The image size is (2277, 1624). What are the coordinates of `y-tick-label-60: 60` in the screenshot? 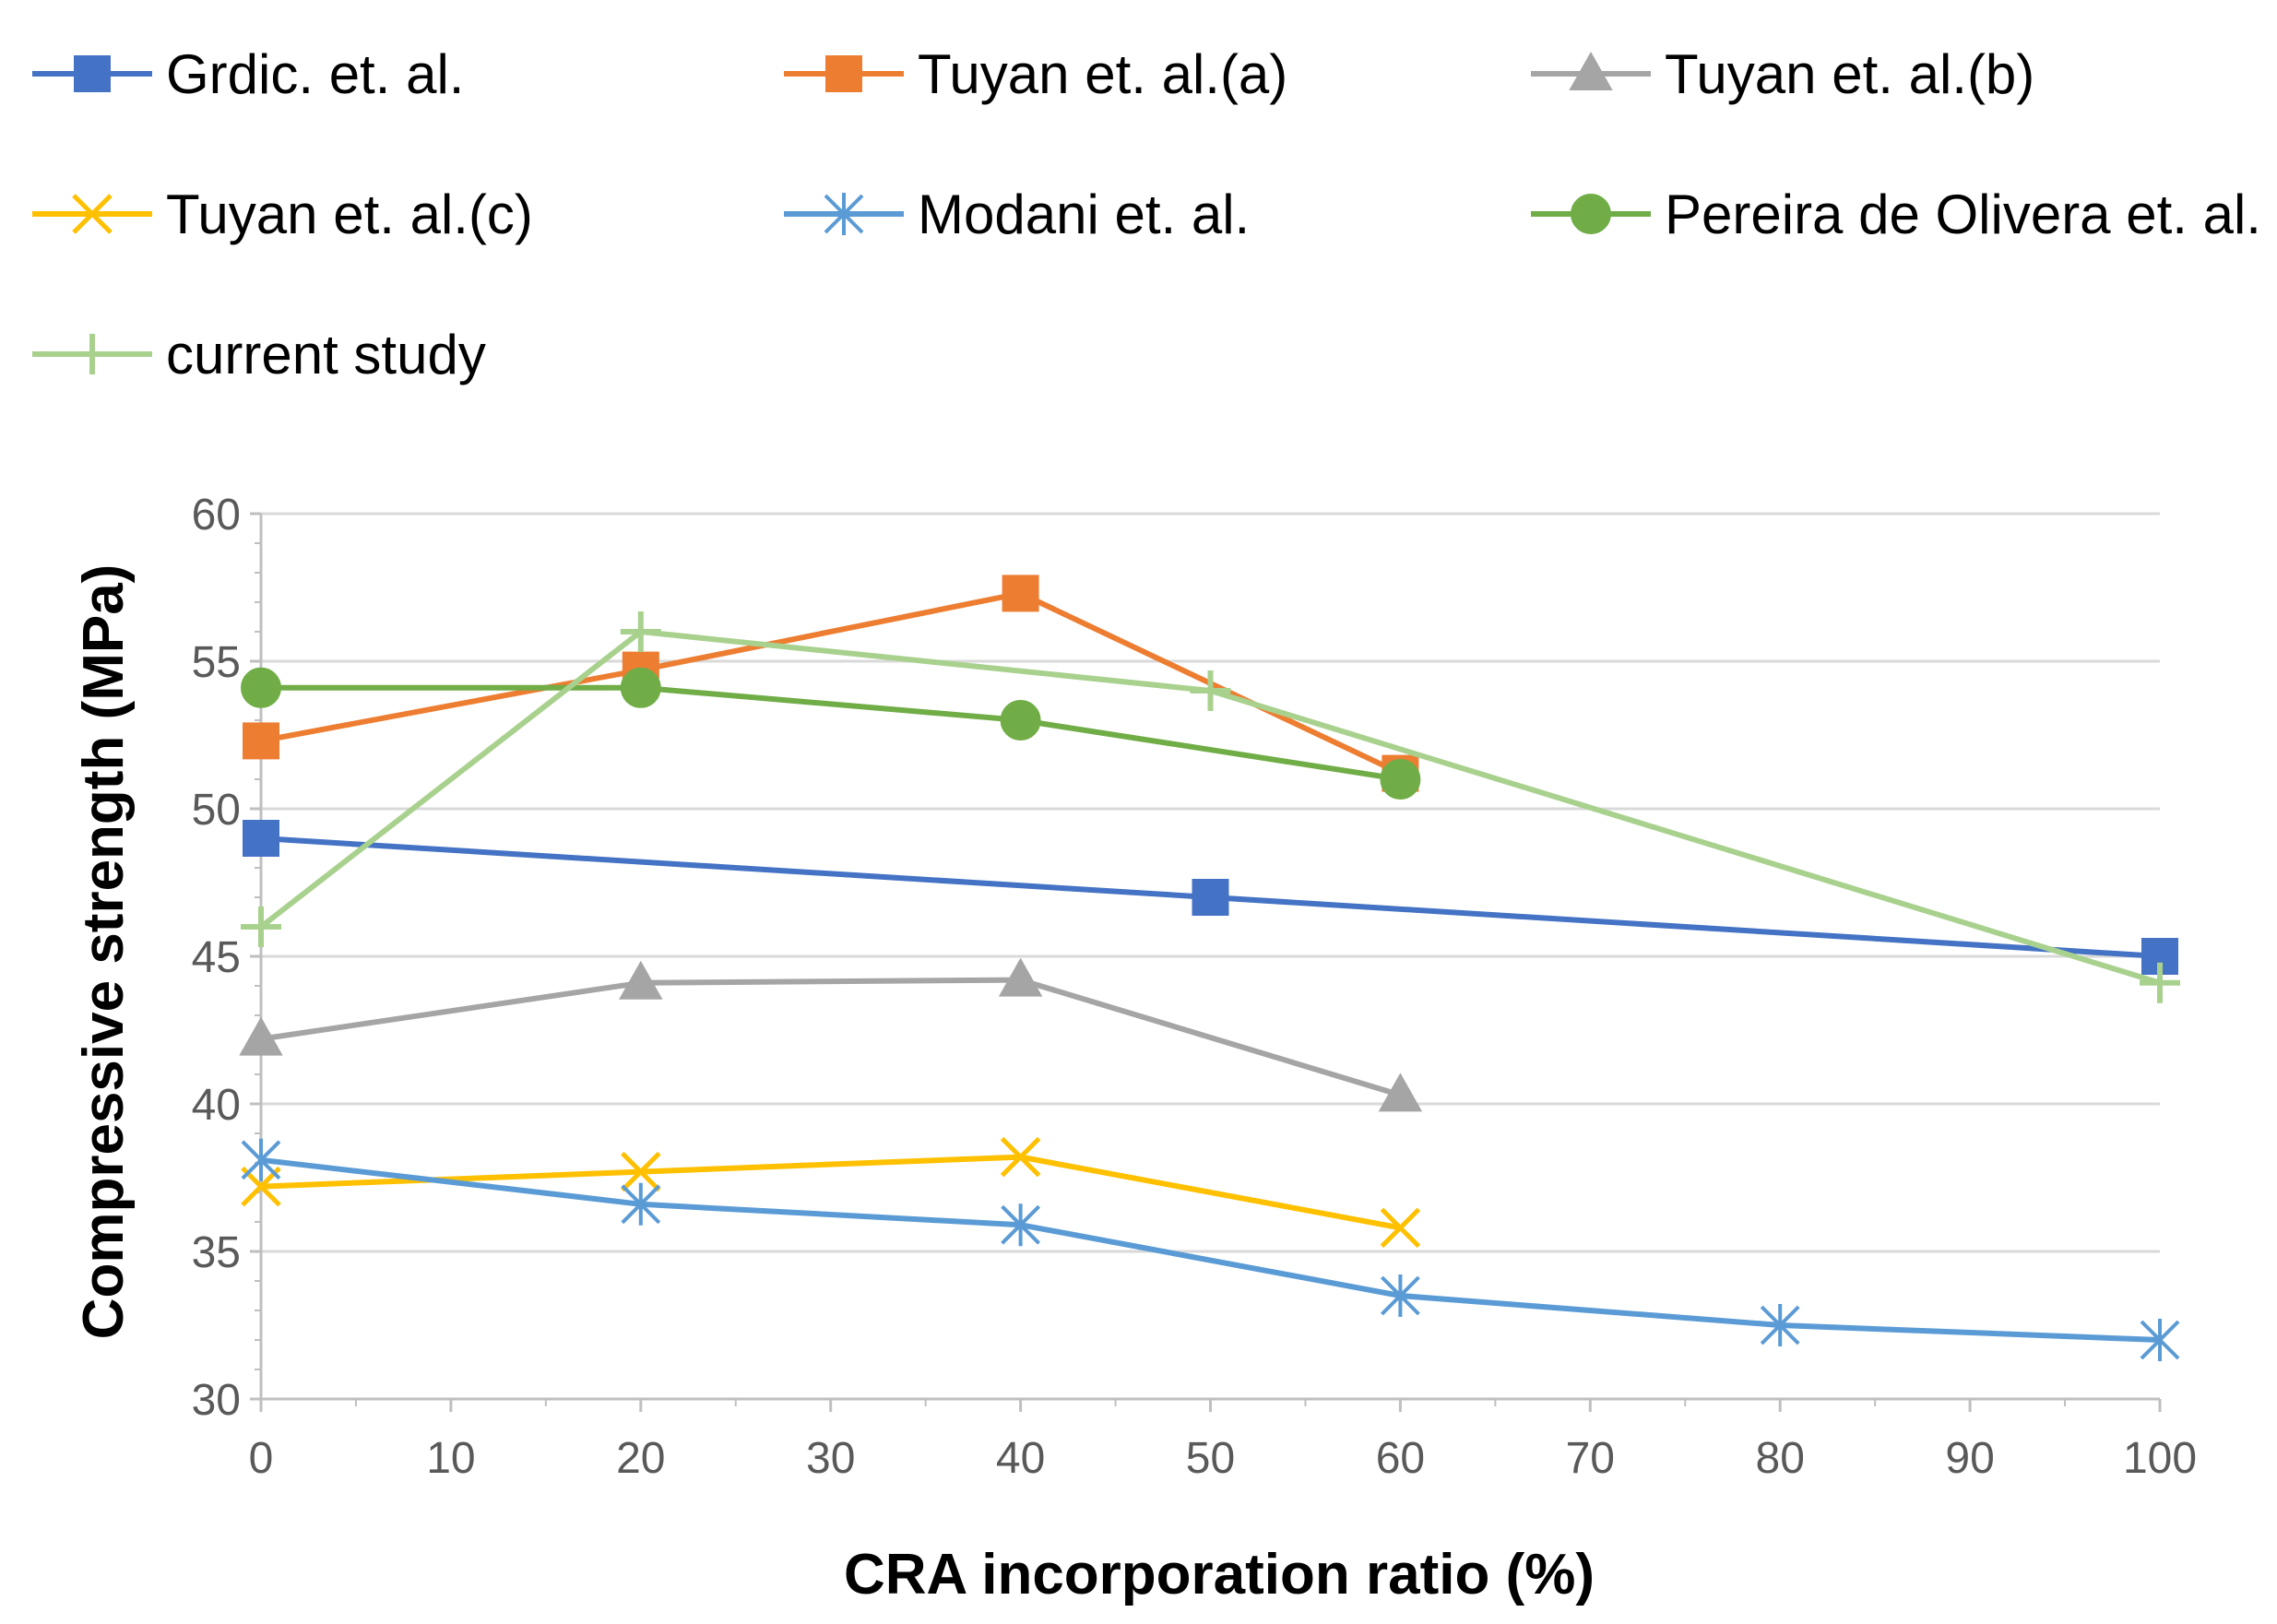 It's located at (216, 515).